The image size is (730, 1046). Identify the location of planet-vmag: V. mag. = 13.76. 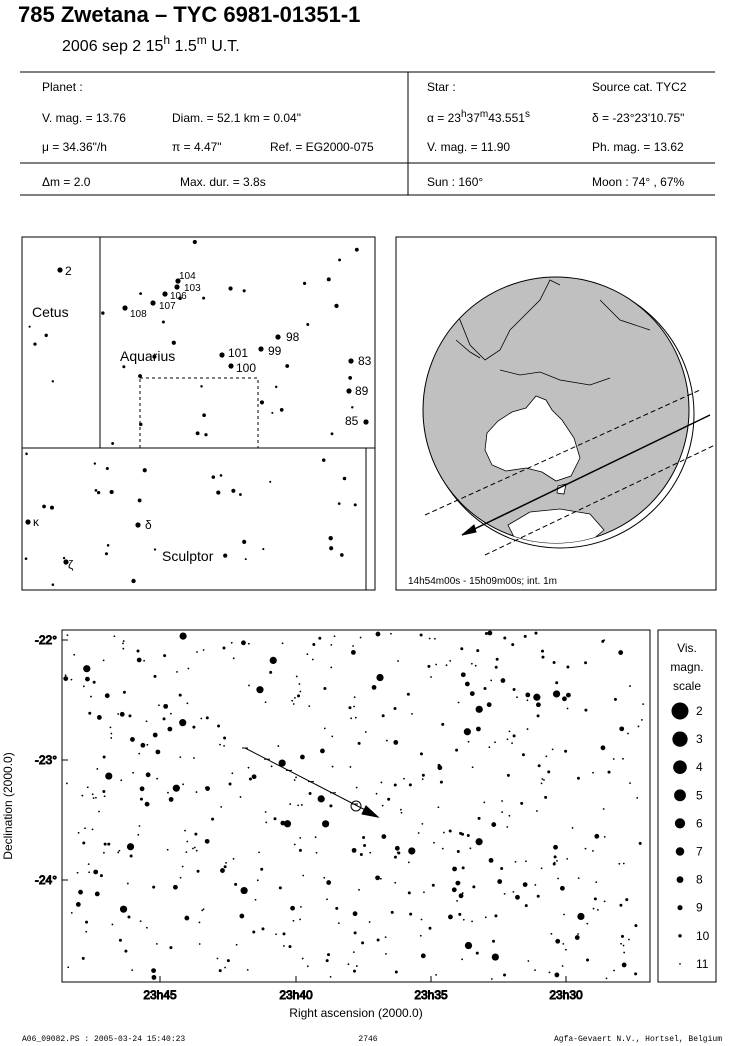
(84, 118).